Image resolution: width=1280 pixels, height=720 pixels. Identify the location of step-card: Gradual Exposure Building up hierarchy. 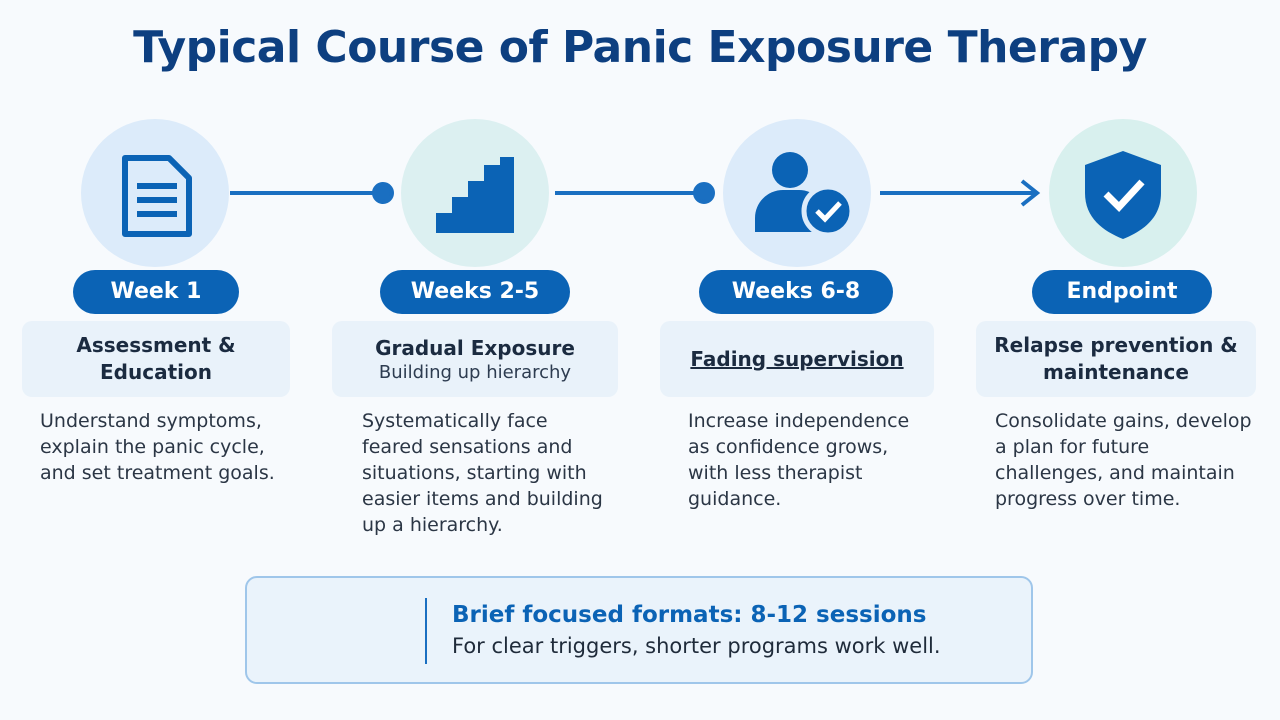
(475, 359).